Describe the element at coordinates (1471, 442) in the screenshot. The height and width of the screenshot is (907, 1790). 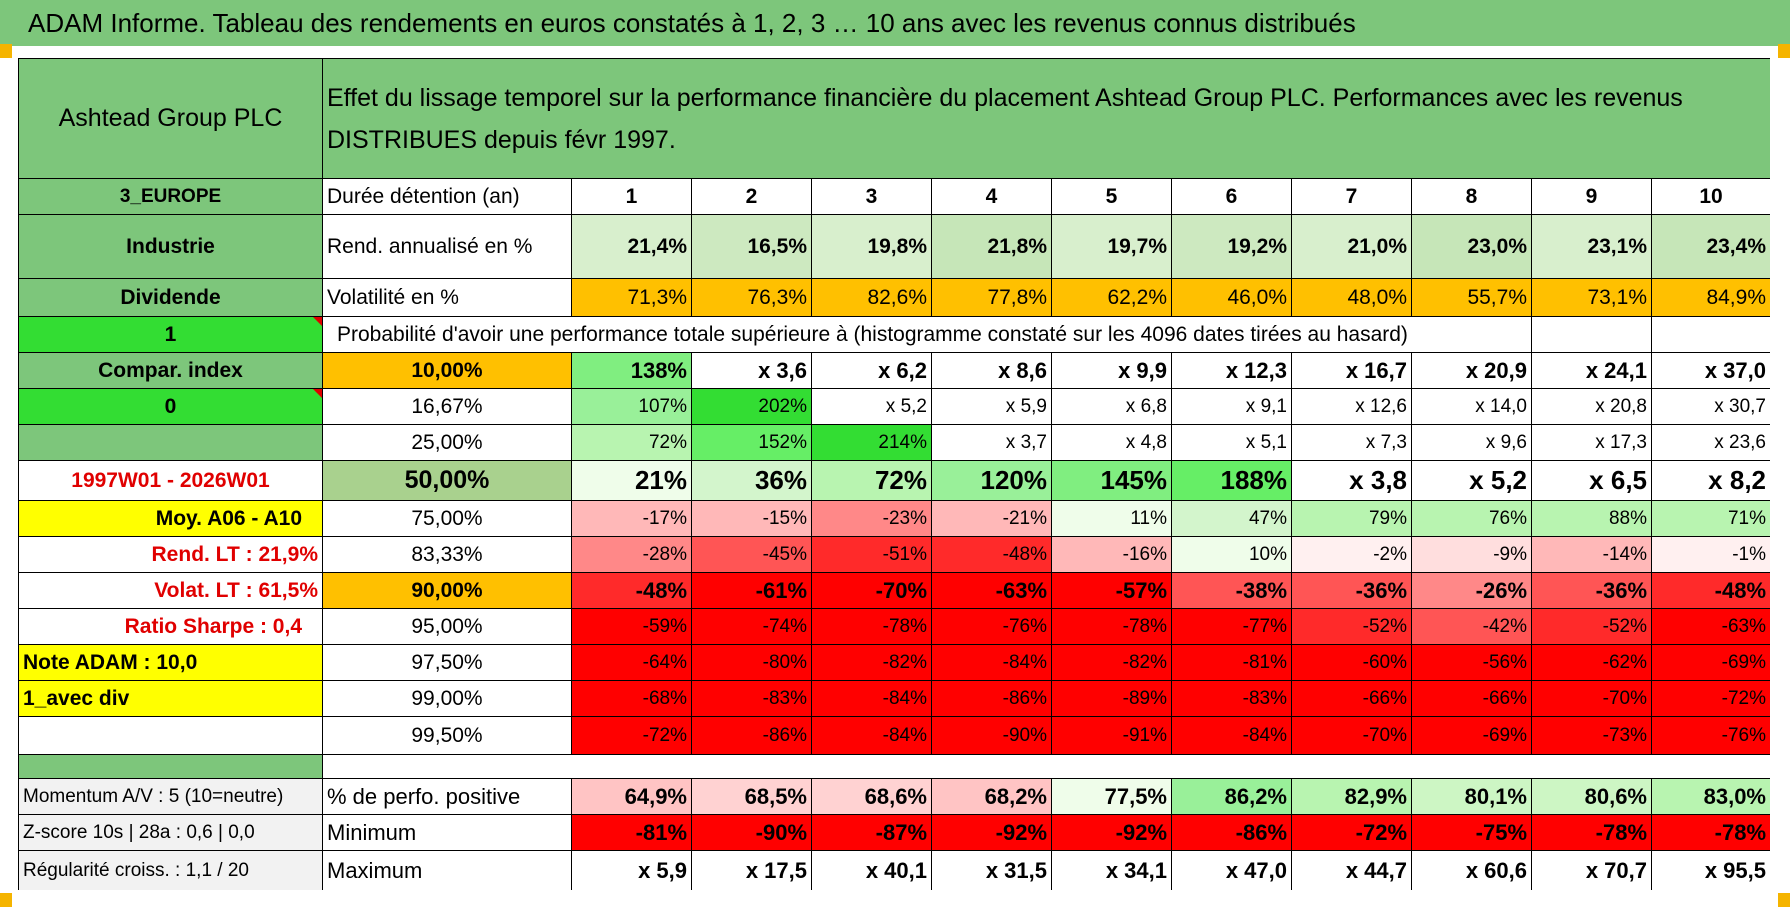
I see `matrix-cell: x 9,6` at that location.